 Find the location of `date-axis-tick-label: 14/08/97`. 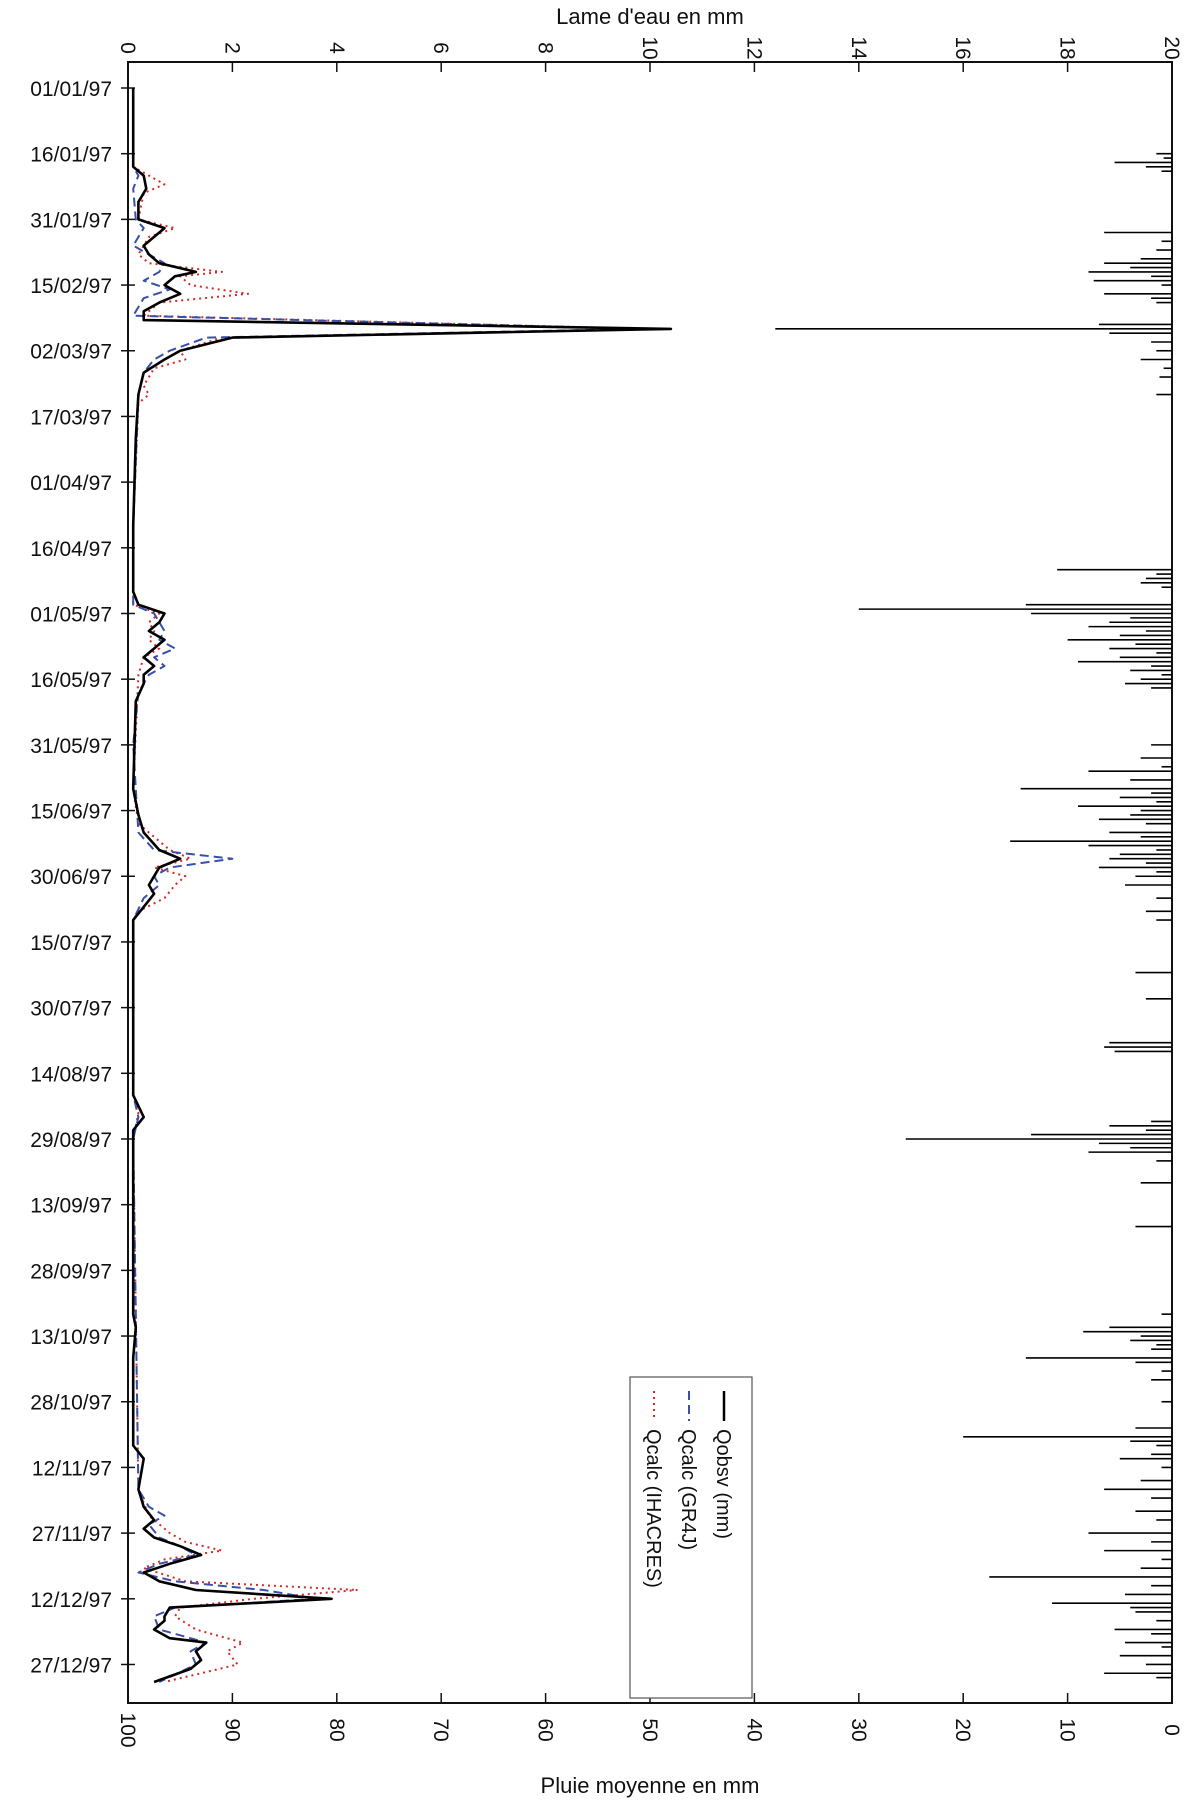

date-axis-tick-label: 14/08/97 is located at coordinates (71, 1074).